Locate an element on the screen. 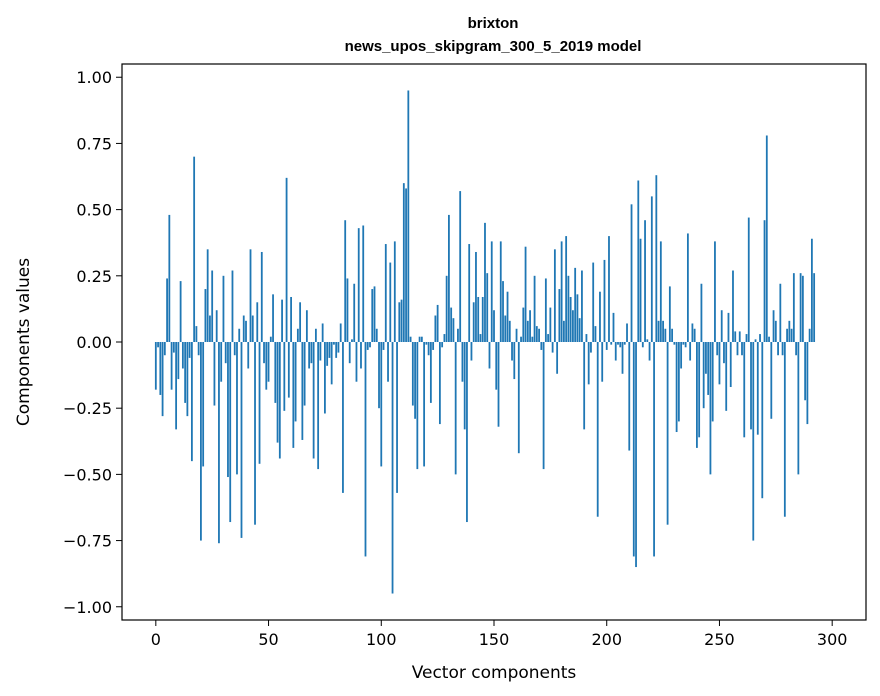  chart-subtitle: news_upos_skipgram_300_5_2019 model is located at coordinates (493, 46).